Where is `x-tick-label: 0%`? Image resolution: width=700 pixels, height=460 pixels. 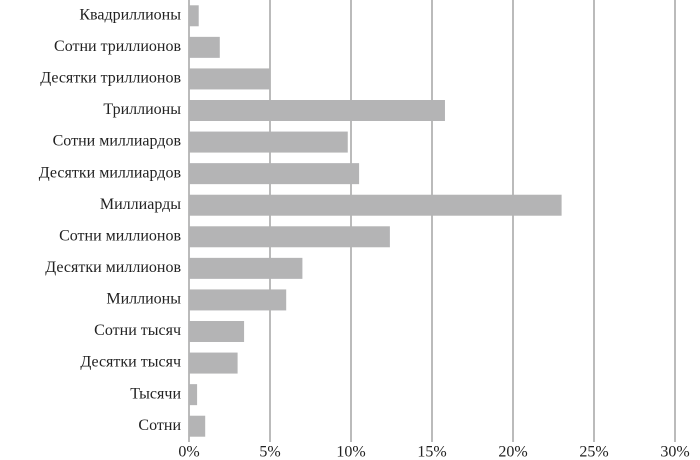
x-tick-label: 0% is located at coordinates (188, 452).